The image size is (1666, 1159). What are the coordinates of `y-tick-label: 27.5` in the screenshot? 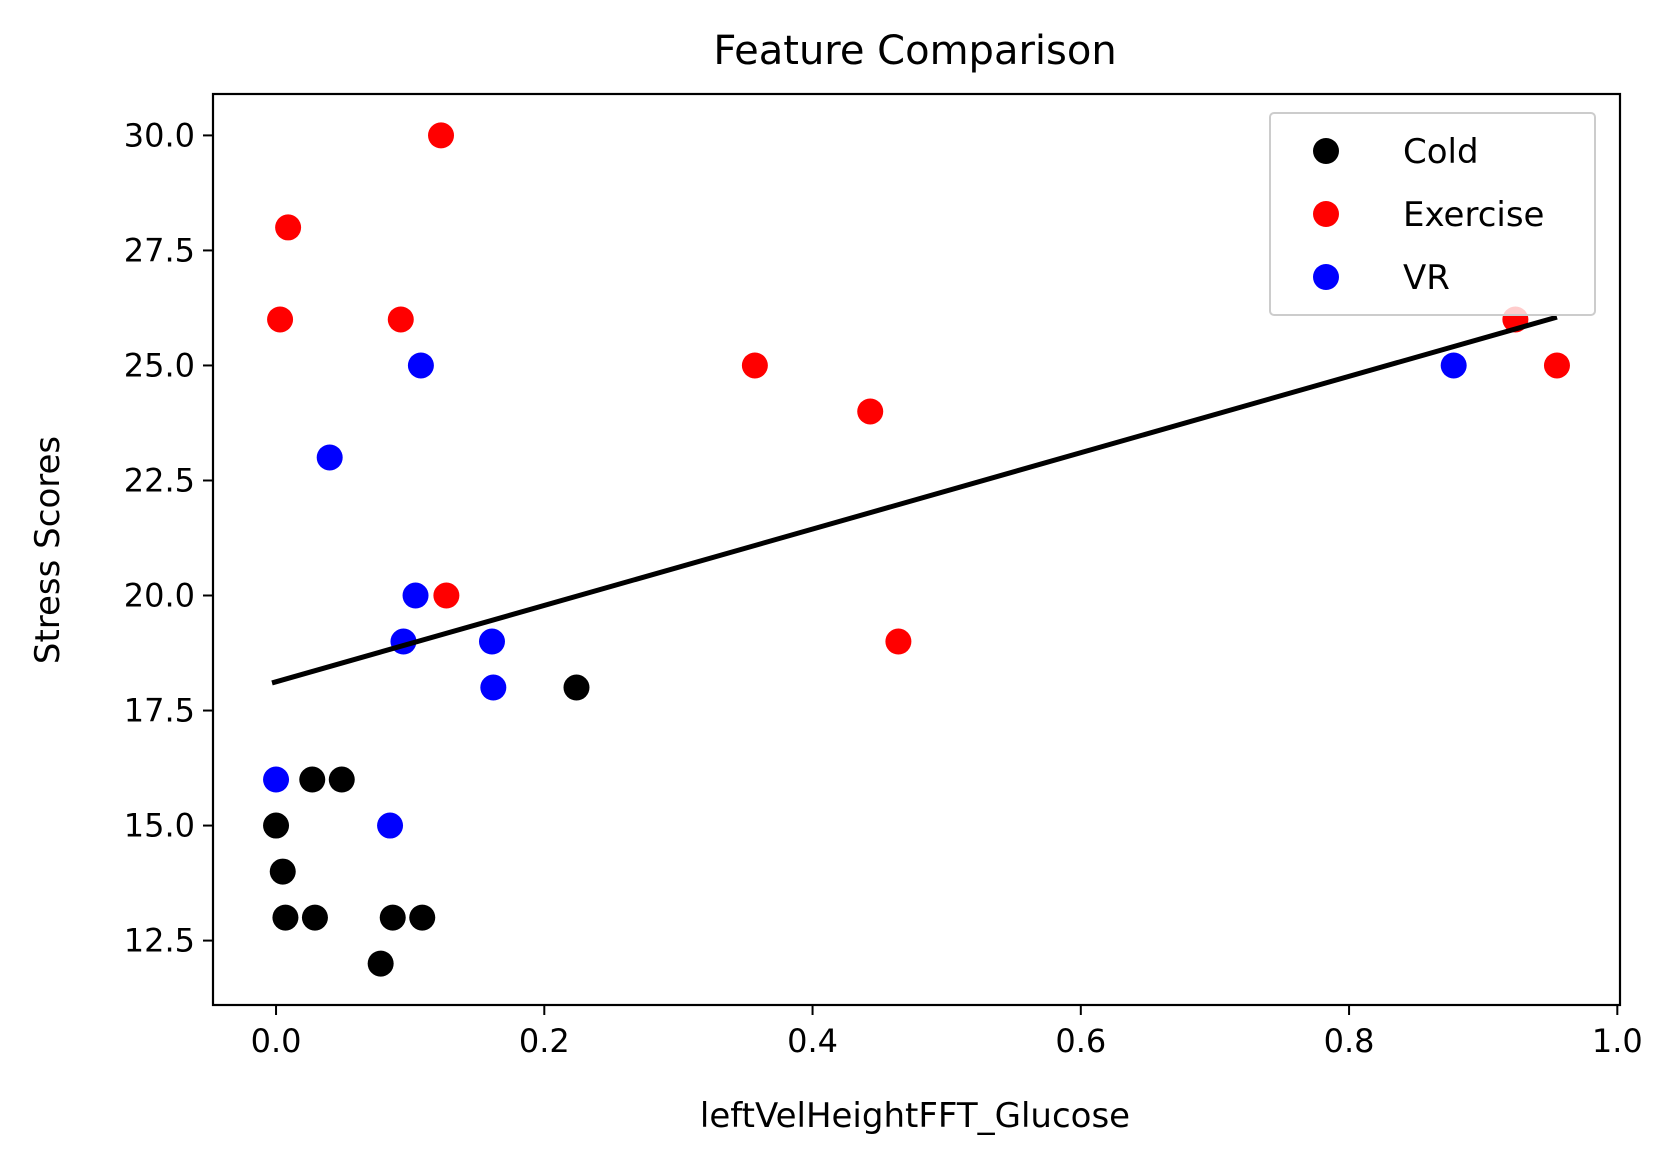 It's located at (159, 250).